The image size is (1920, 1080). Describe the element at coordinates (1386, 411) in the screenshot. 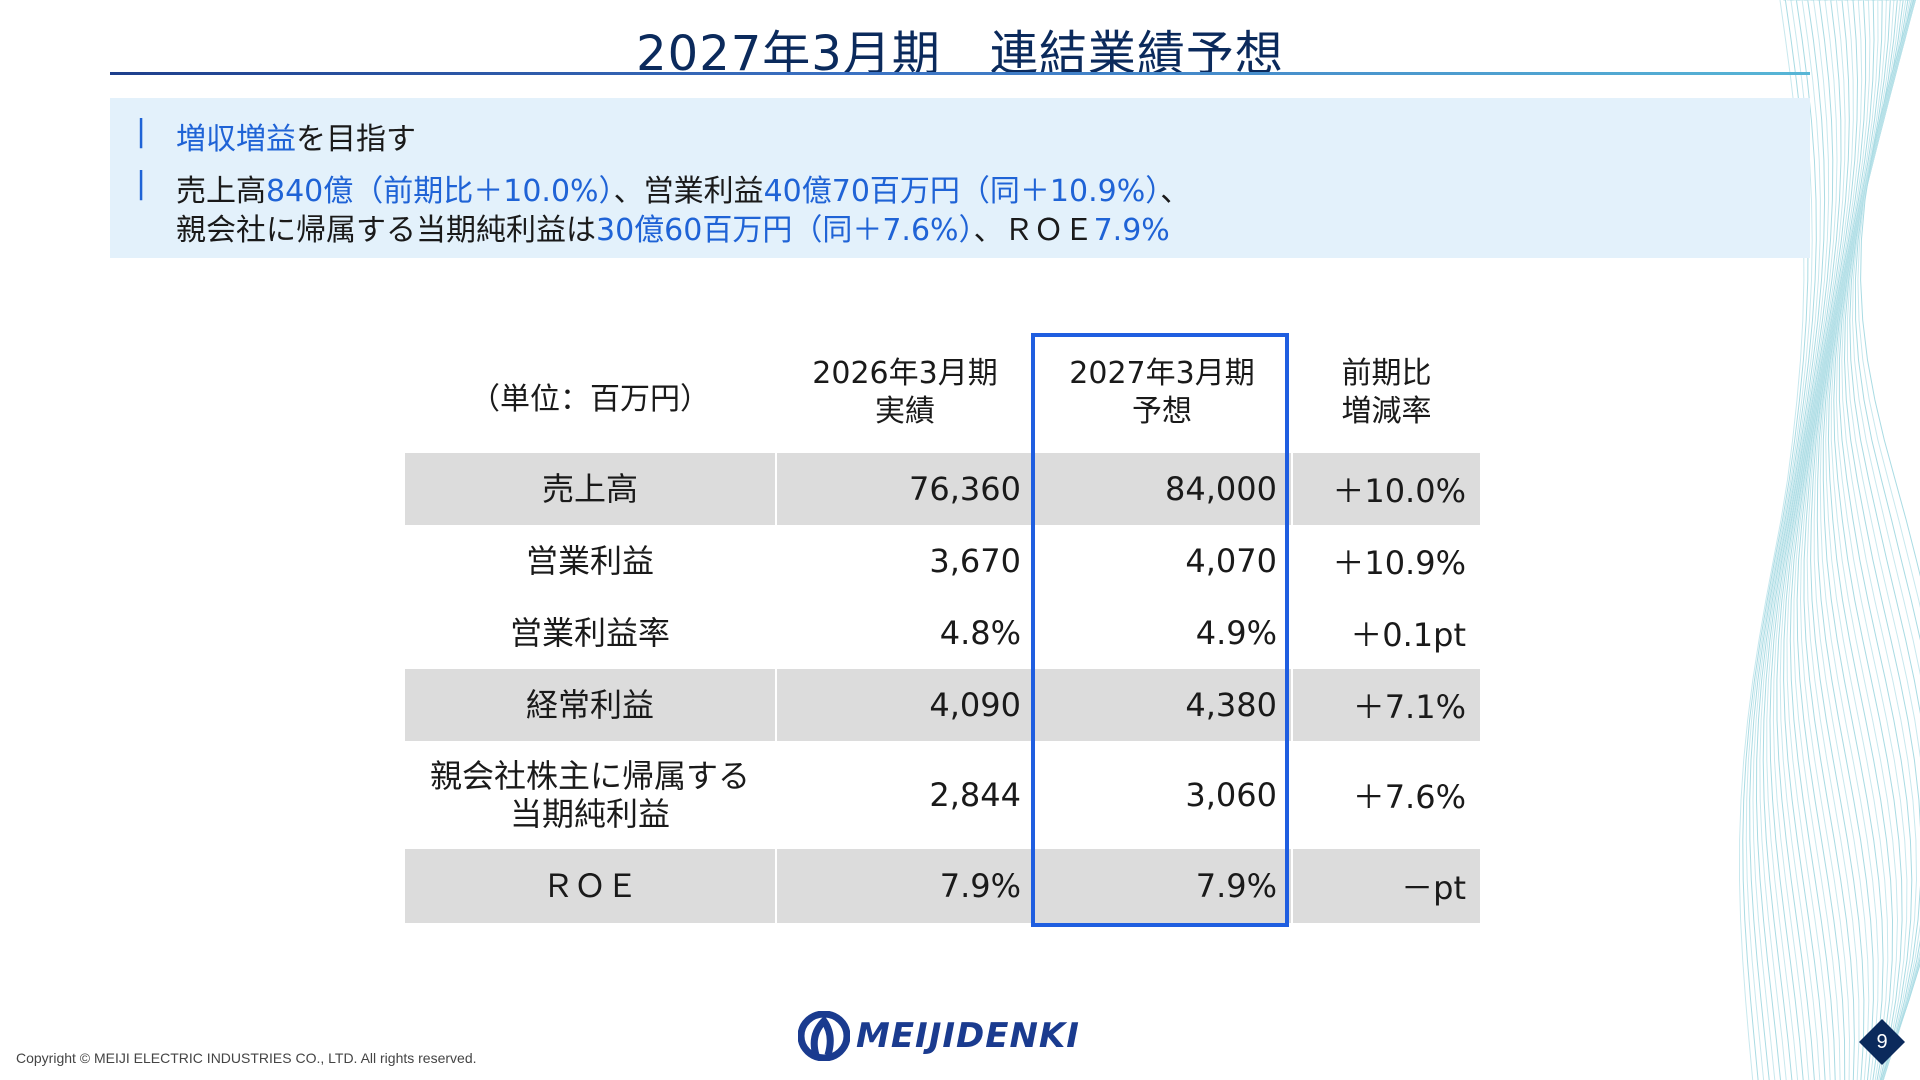

I see `header-chg-line2: 増減率` at that location.